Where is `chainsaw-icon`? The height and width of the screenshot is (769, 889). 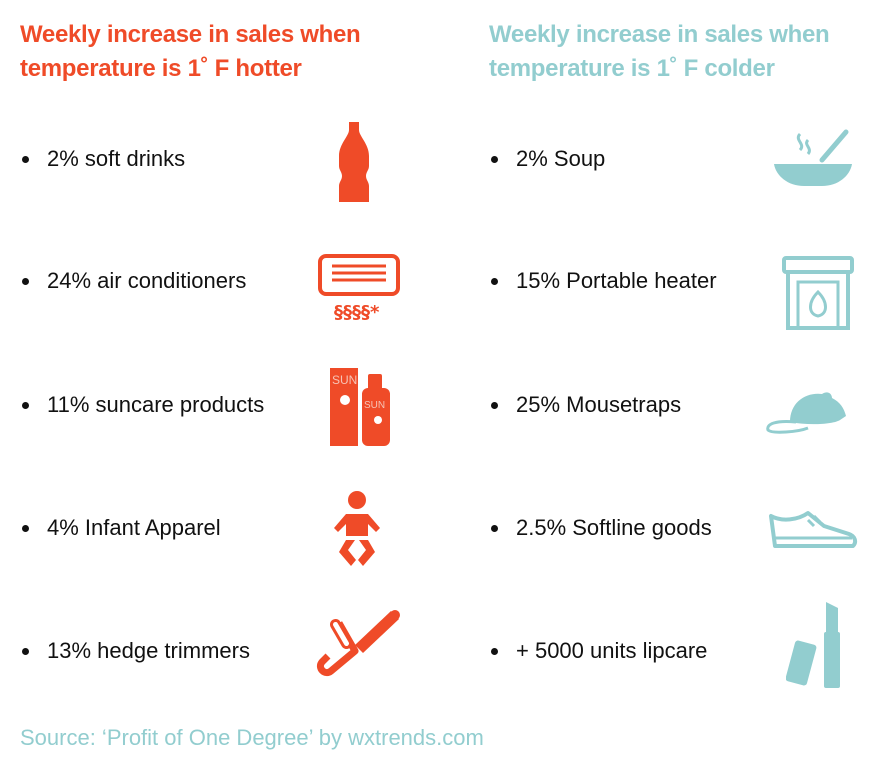
chainsaw-icon is located at coordinates (358, 643).